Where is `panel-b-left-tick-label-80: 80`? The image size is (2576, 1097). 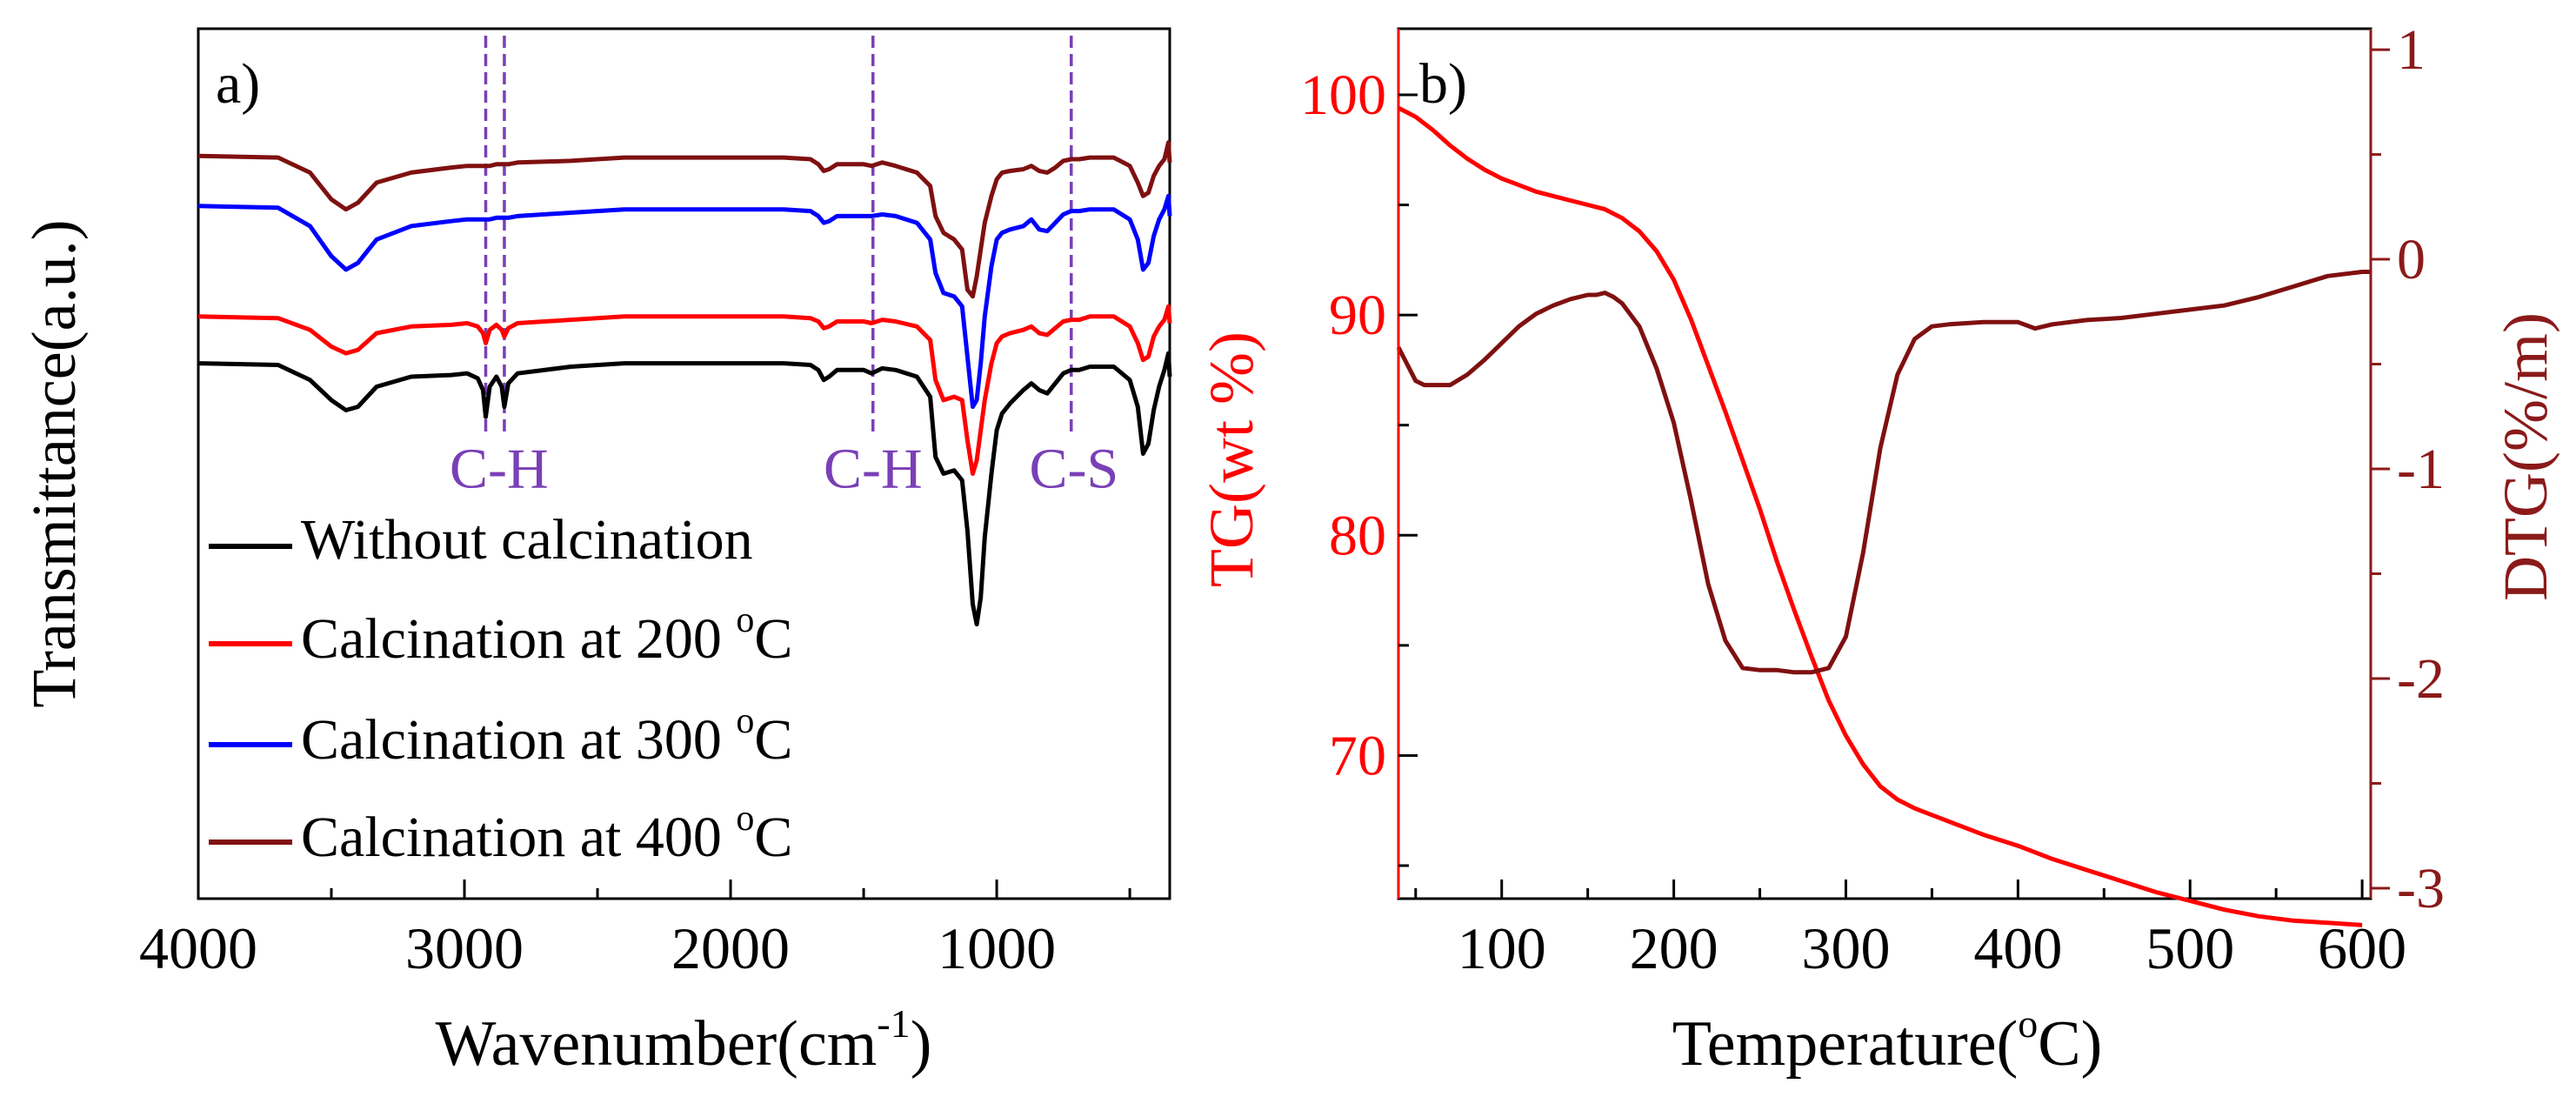 panel-b-left-tick-label-80: 80 is located at coordinates (1357, 535).